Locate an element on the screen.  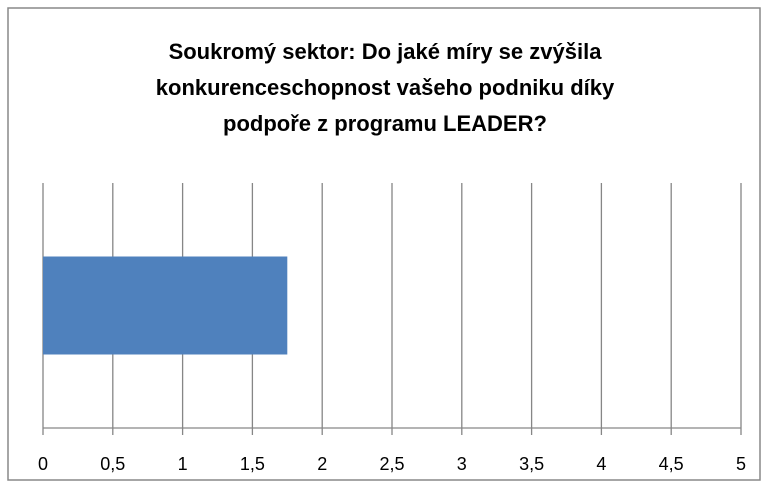
x-tick-label: 2,5 is located at coordinates (391, 464).